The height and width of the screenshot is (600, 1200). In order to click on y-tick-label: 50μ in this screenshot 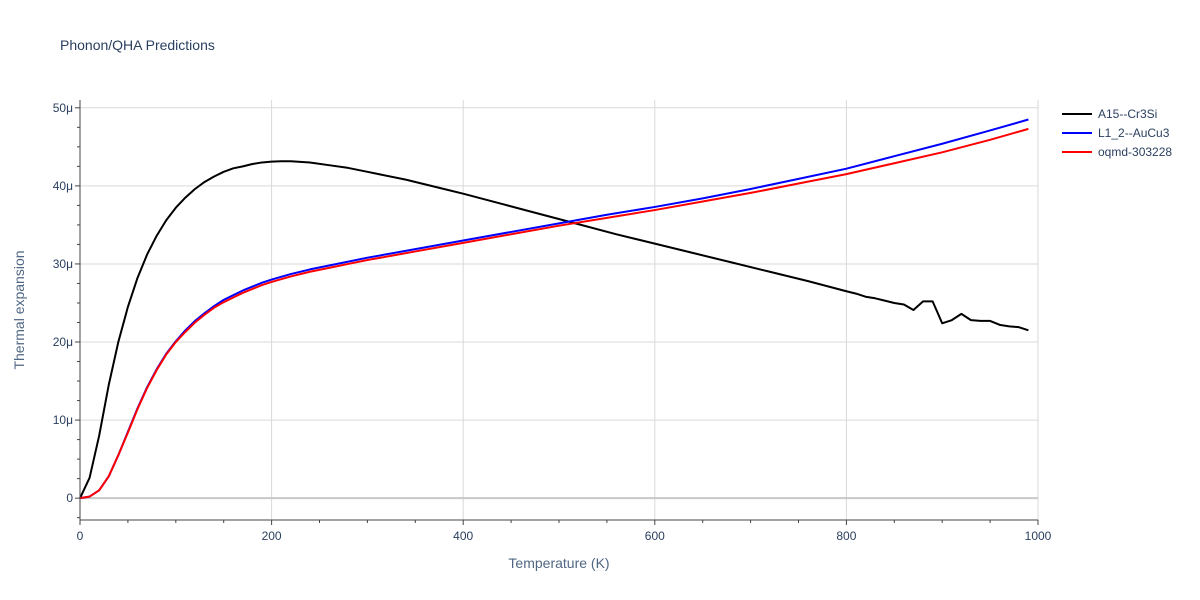, I will do `click(63, 108)`.